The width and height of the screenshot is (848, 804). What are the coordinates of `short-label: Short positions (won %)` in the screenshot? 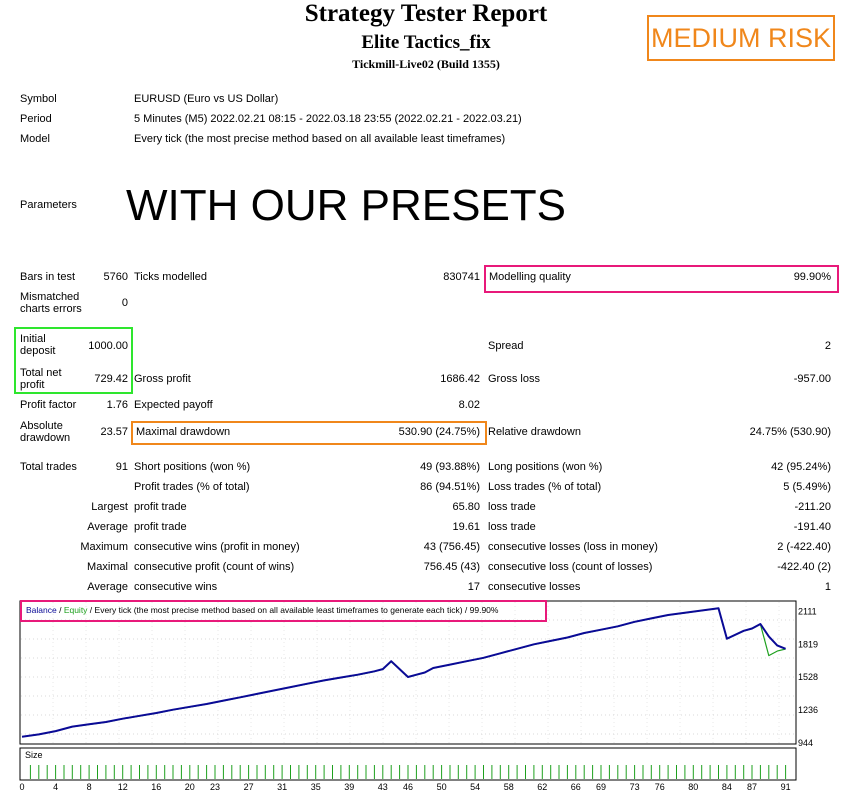 It's located at (192, 467).